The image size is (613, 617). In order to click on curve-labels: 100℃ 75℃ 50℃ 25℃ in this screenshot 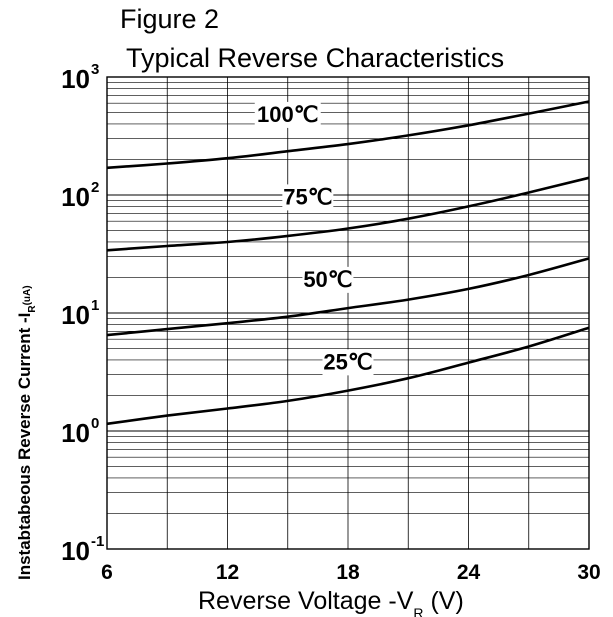, I will do `click(314, 238)`.